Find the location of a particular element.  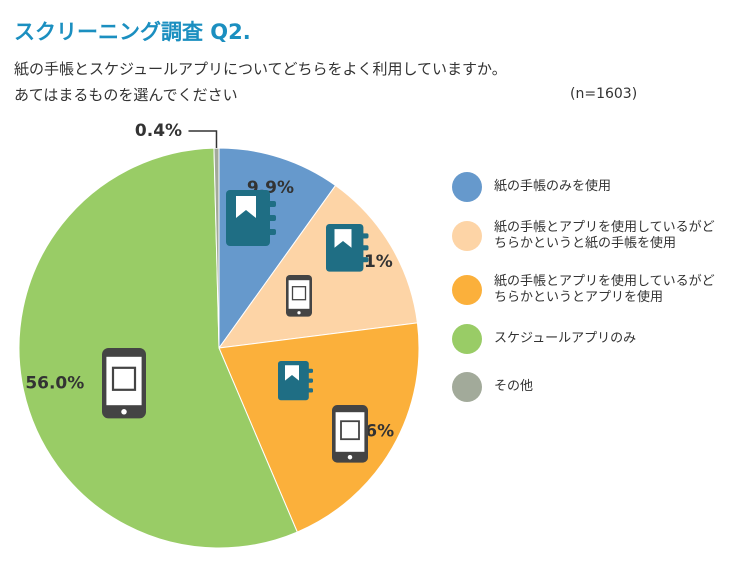

legend-item: その他 is located at coordinates (588, 387).